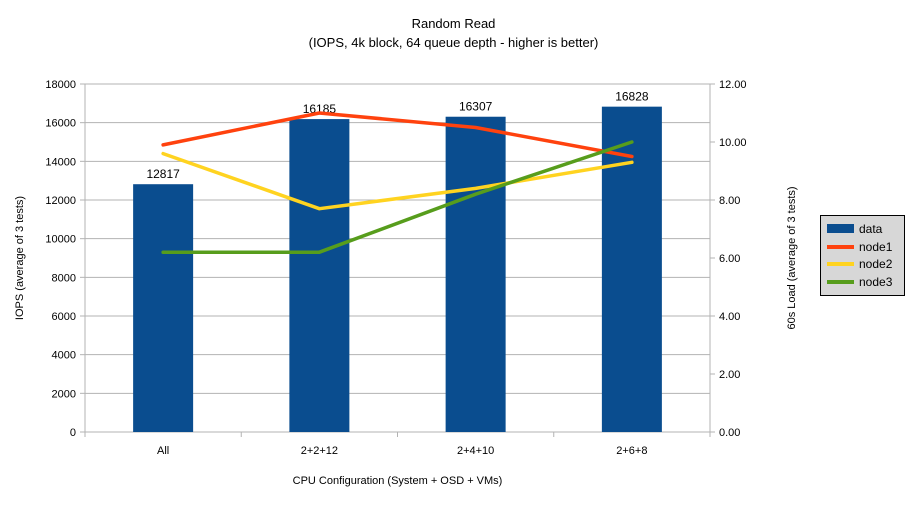  I want to click on y-axis-title-right: 60s Load (average of 3 tests), so click(792, 258).